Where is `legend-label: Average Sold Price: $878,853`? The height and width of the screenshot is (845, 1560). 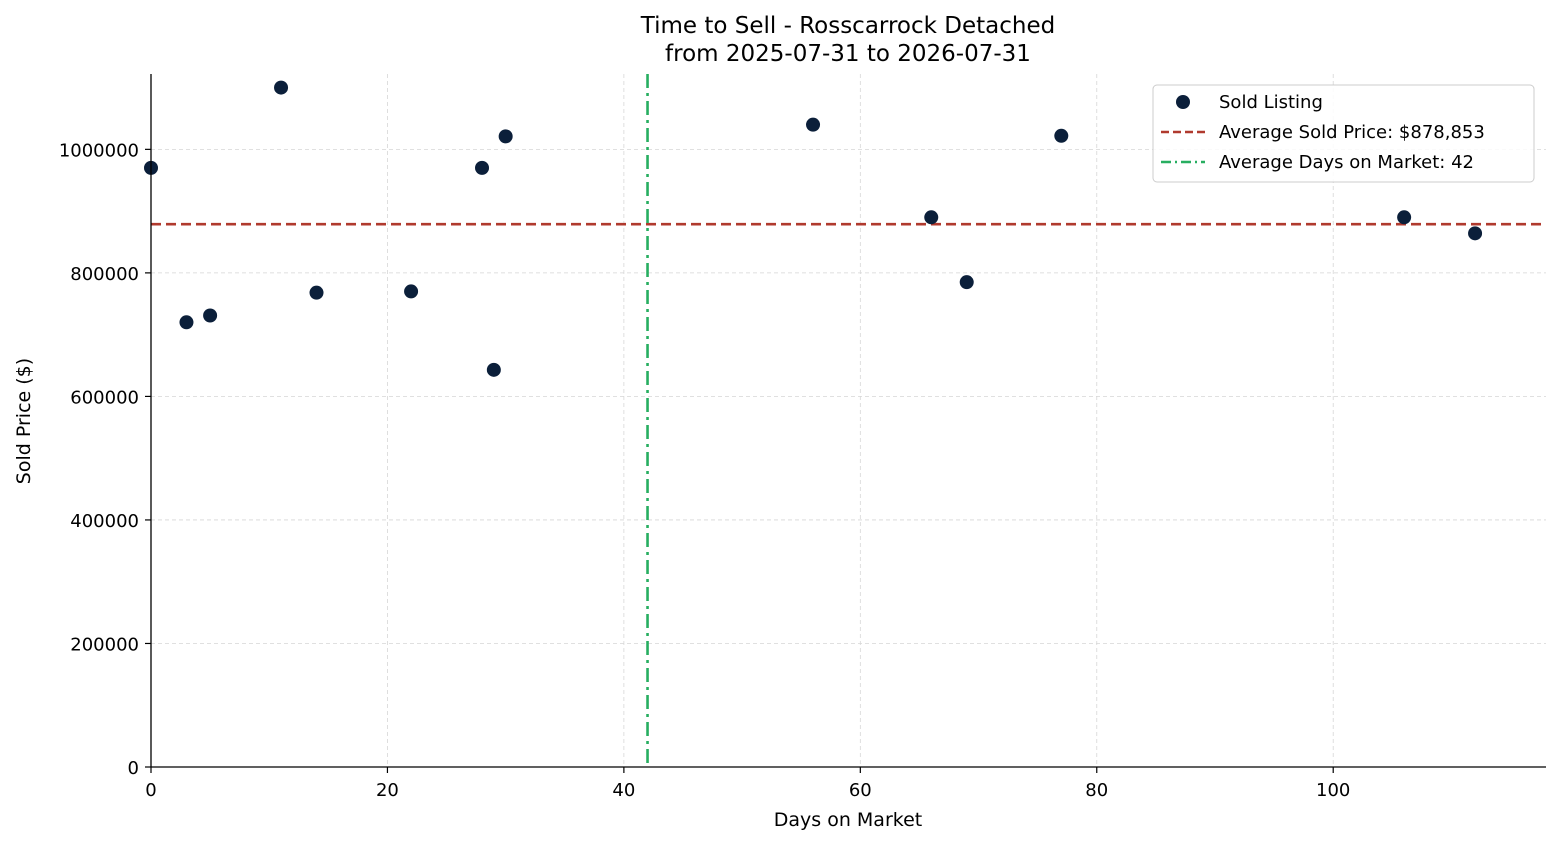
legend-label: Average Sold Price: $878,853 is located at coordinates (1352, 132).